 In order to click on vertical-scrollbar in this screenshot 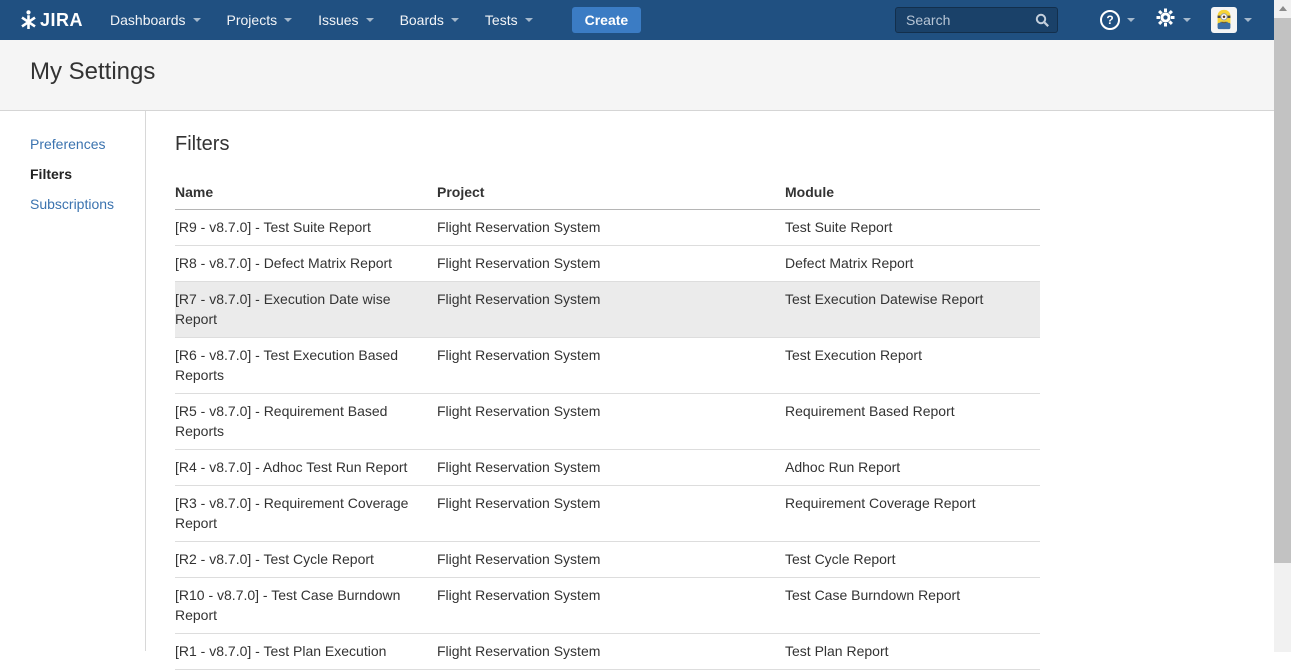, I will do `click(1282, 326)`.